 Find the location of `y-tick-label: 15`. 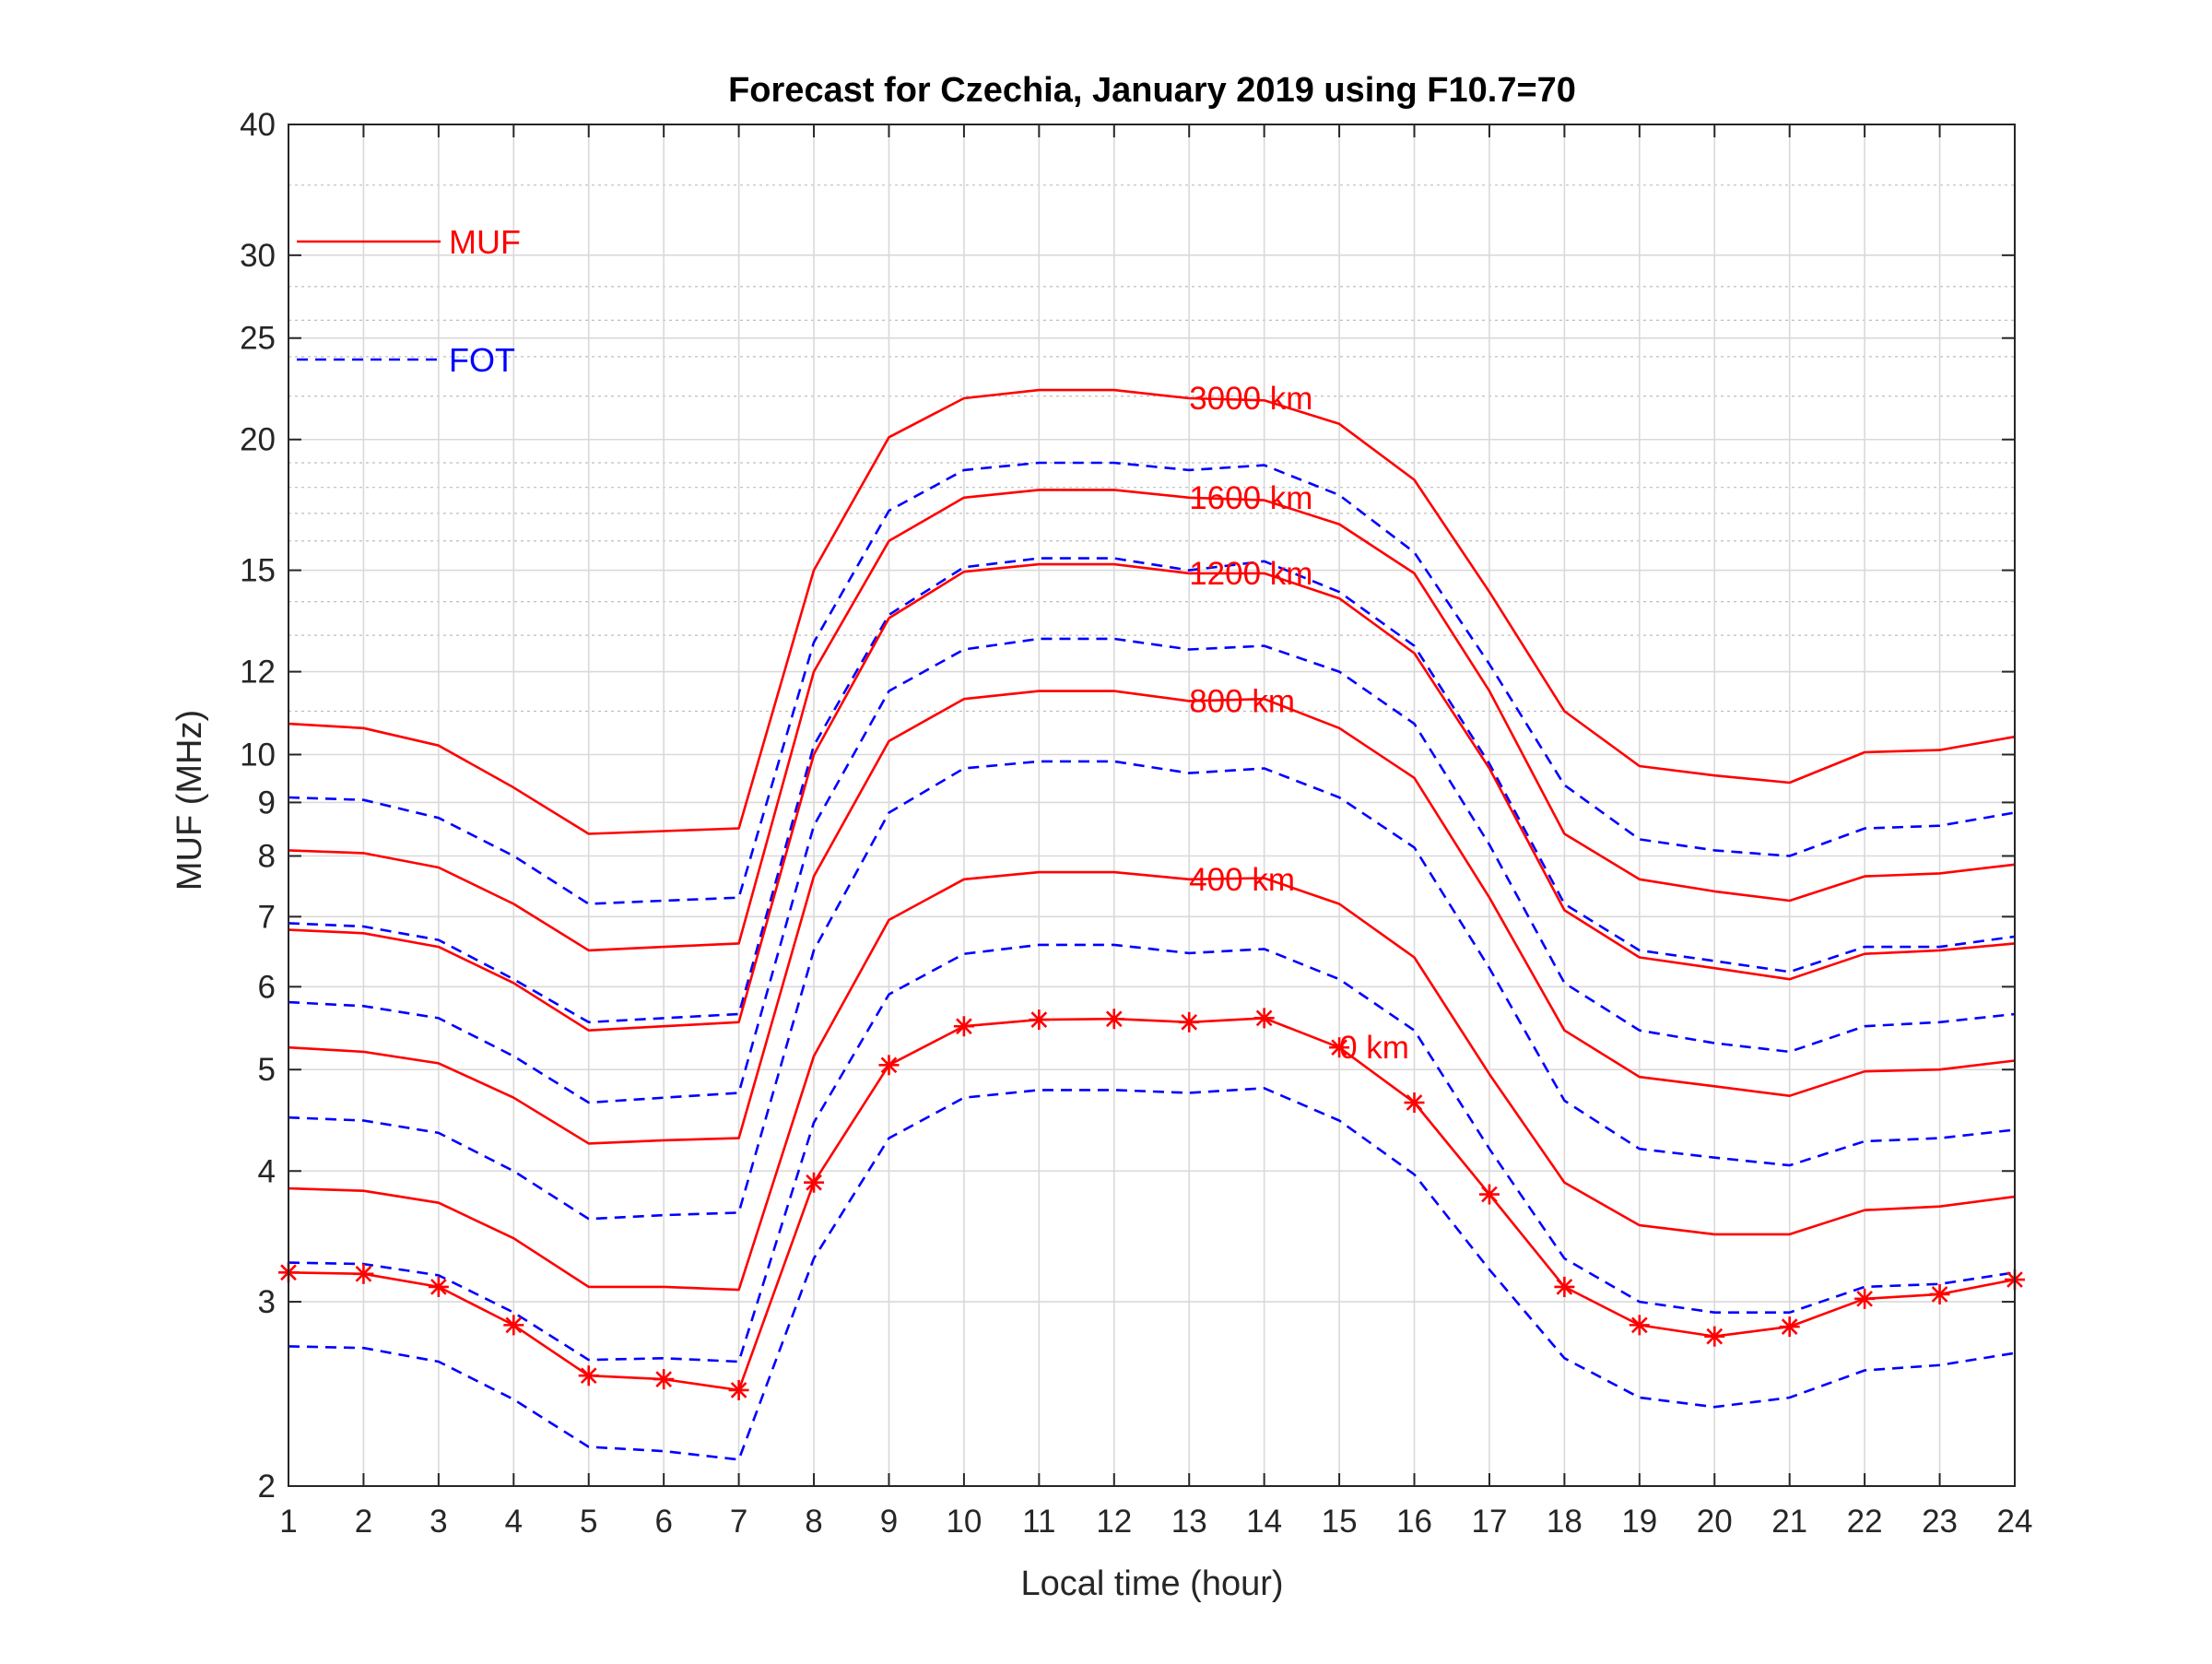

y-tick-label: 15 is located at coordinates (258, 571).